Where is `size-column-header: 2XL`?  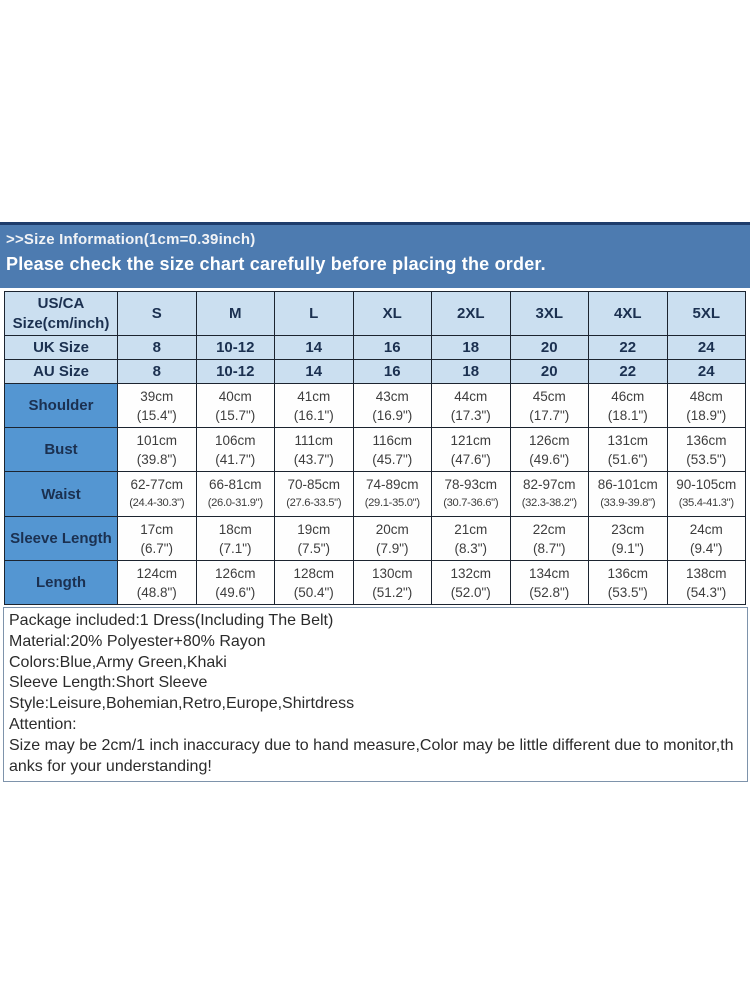
size-column-header: 2XL is located at coordinates (471, 313).